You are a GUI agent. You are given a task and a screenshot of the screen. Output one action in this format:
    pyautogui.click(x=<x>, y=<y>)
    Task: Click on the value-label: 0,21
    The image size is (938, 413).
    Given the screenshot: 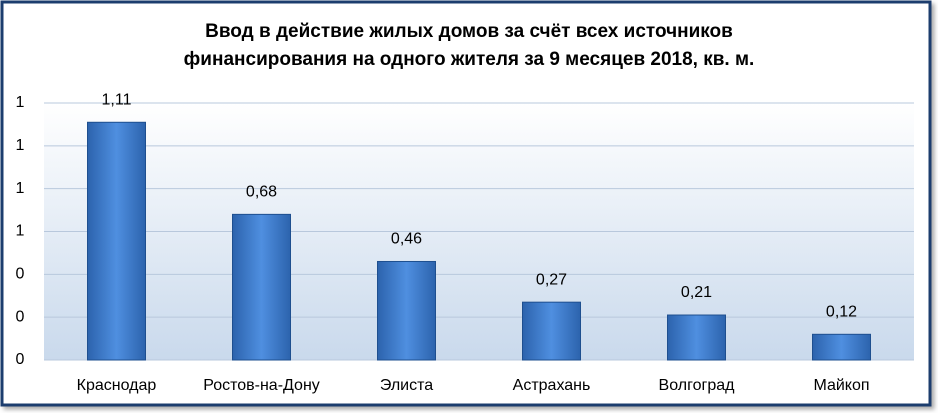 What is the action you would take?
    pyautogui.click(x=696, y=292)
    